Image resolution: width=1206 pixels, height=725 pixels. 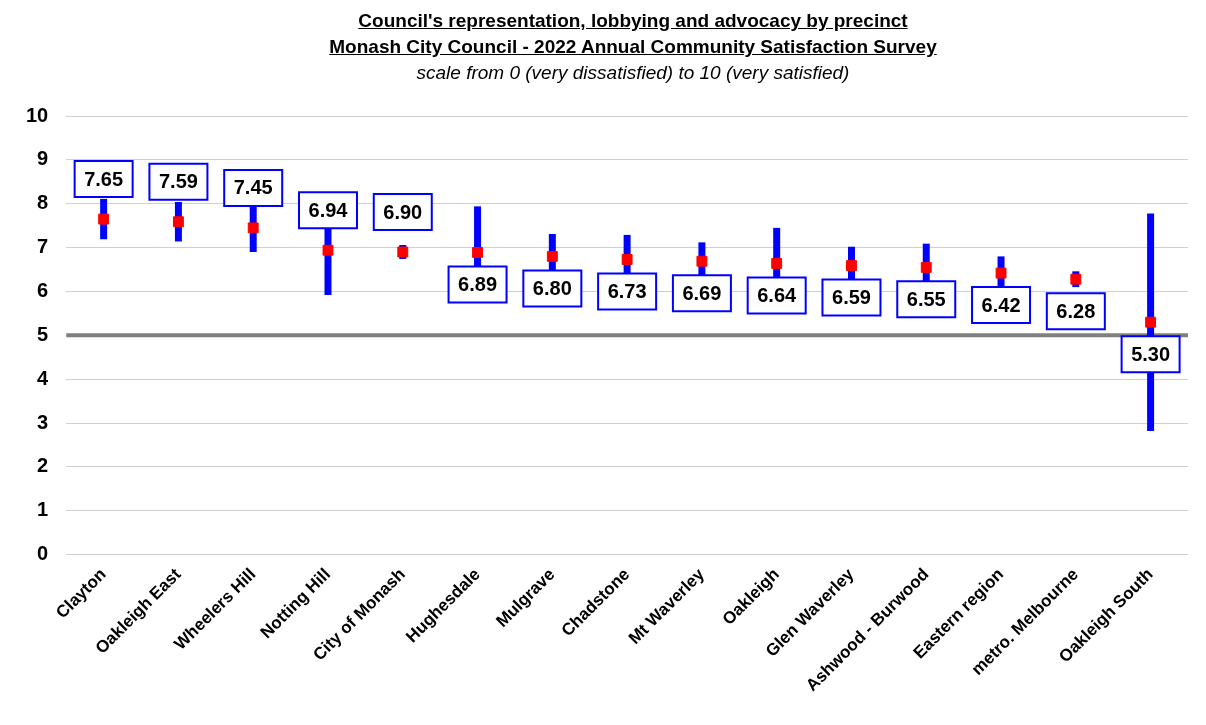 What do you see at coordinates (43, 465) in the screenshot?
I see `y-tick-label: 2` at bounding box center [43, 465].